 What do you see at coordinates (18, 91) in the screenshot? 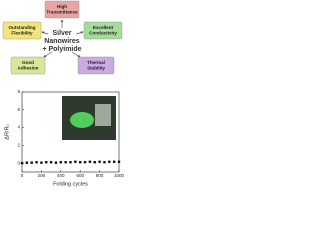
I see `y-tick-label: 8` at bounding box center [18, 91].